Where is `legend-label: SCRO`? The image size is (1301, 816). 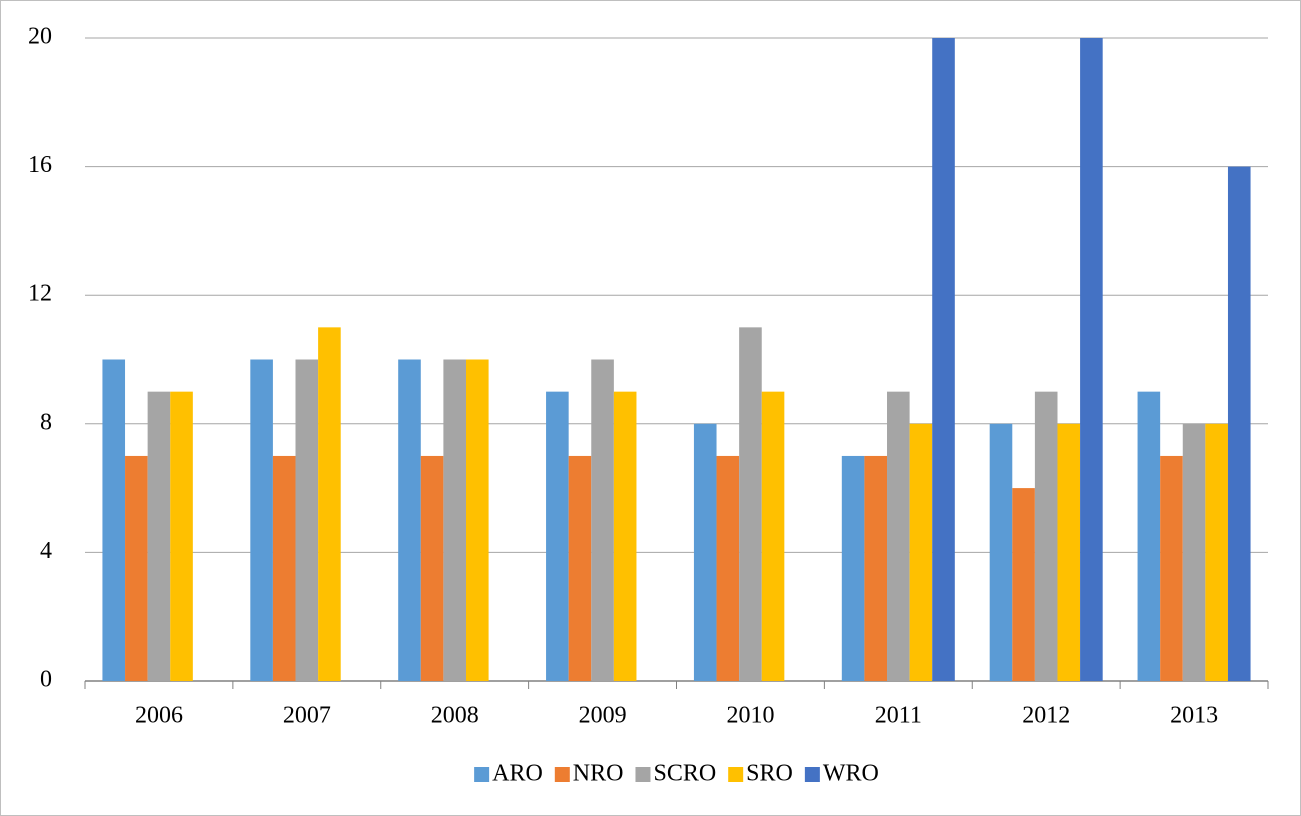
legend-label: SCRO is located at coordinates (684, 774).